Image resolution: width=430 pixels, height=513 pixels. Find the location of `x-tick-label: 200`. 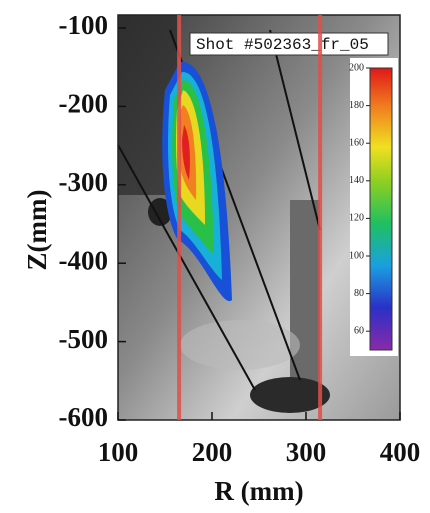

x-tick-label: 200 is located at coordinates (212, 452).